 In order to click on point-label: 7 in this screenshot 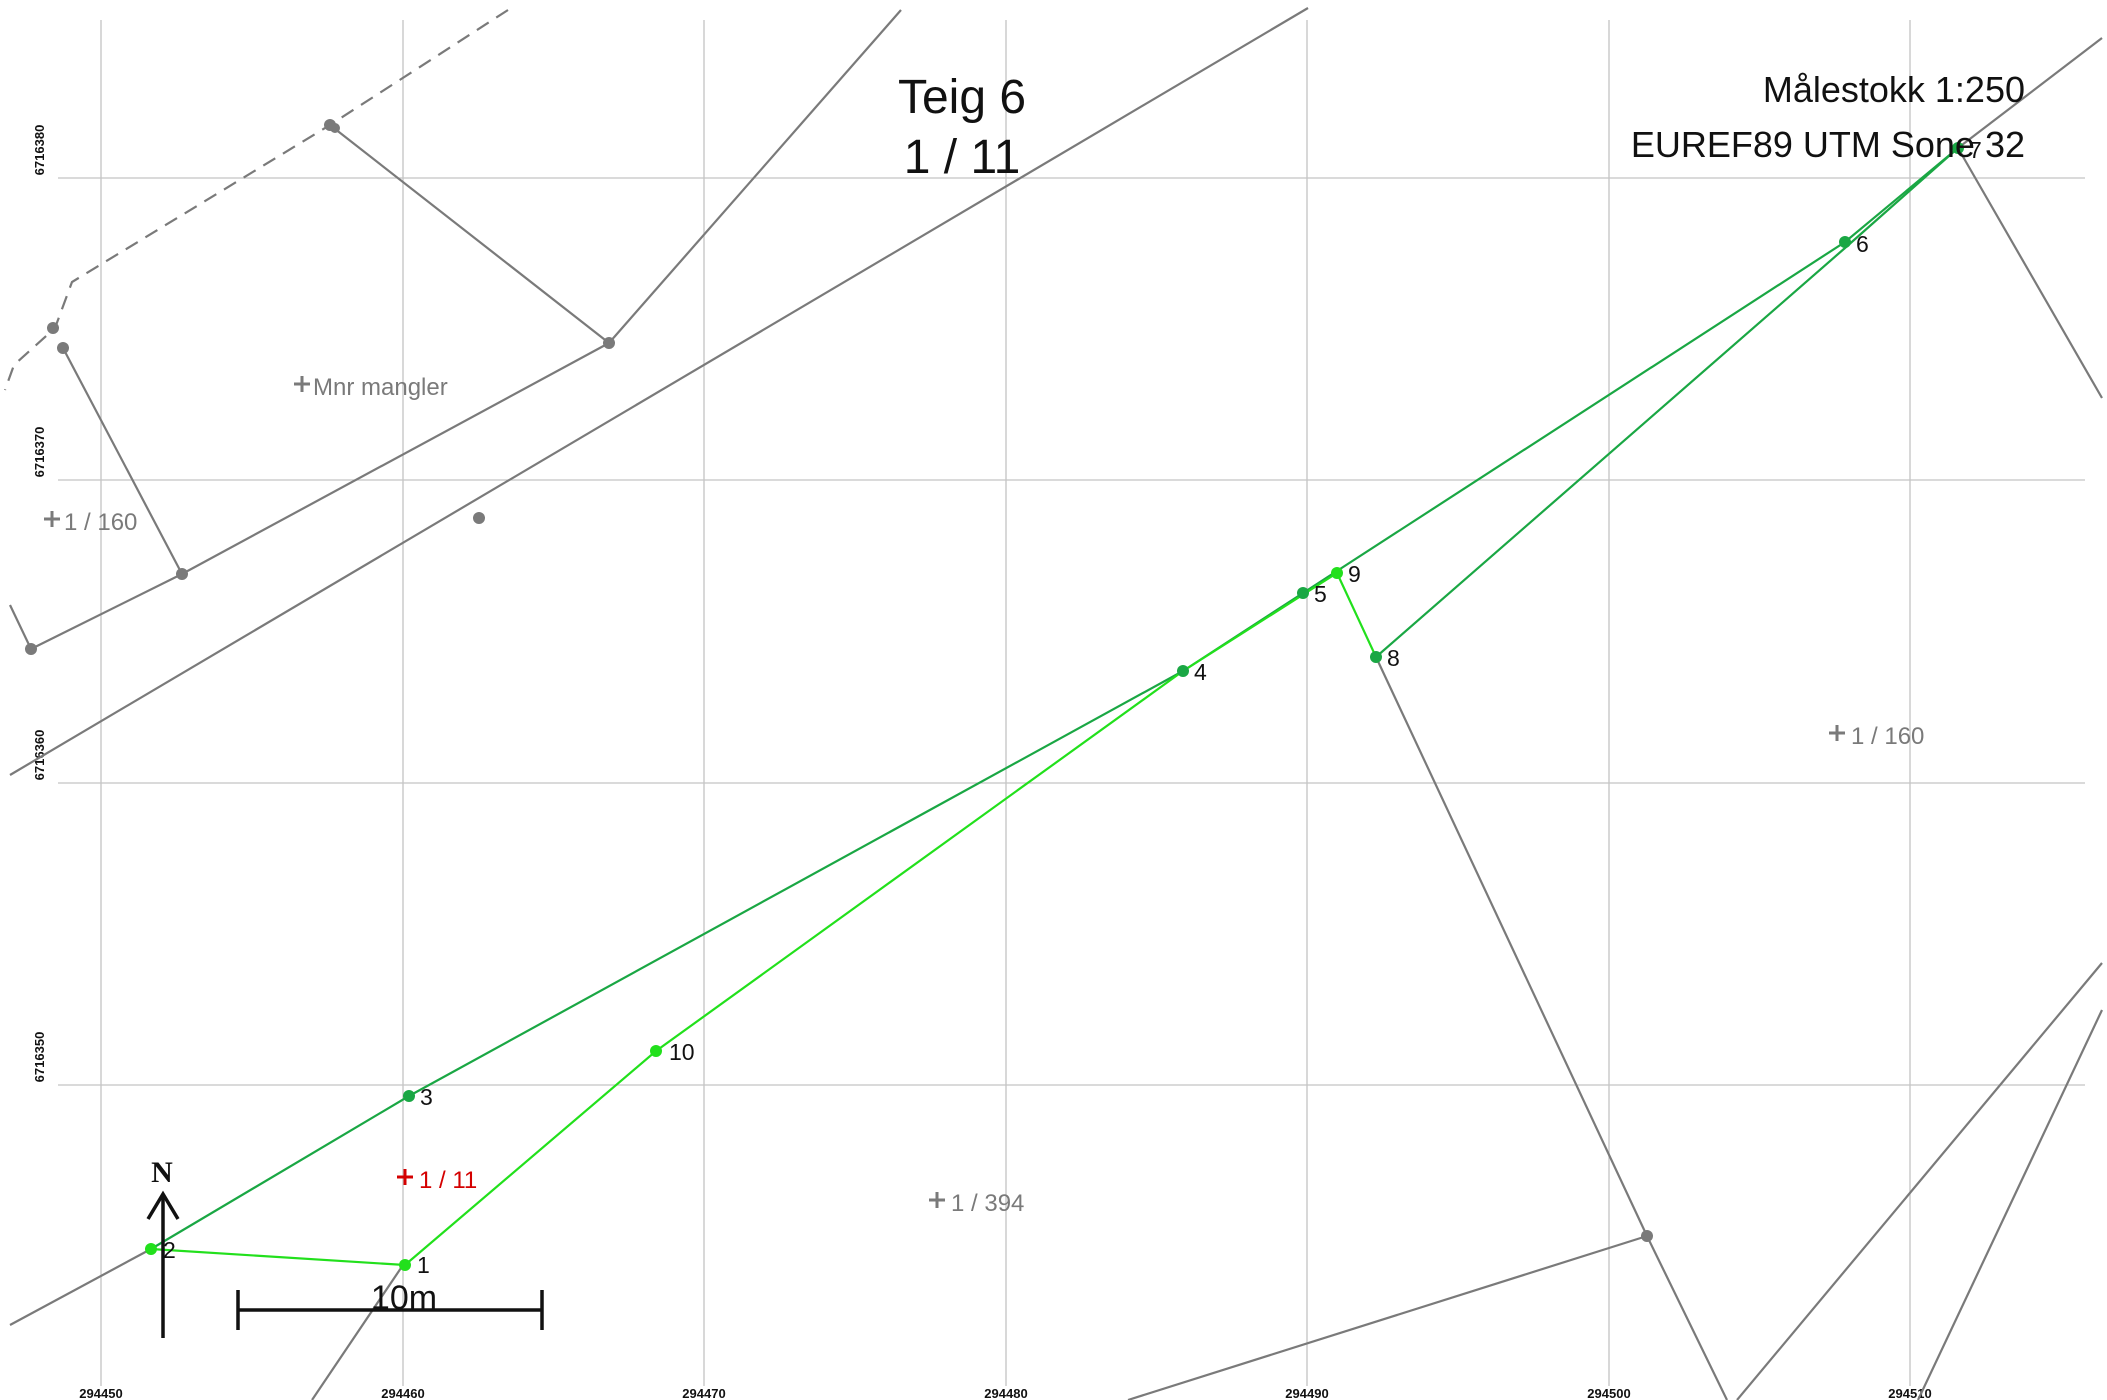, I will do `click(1975, 150)`.